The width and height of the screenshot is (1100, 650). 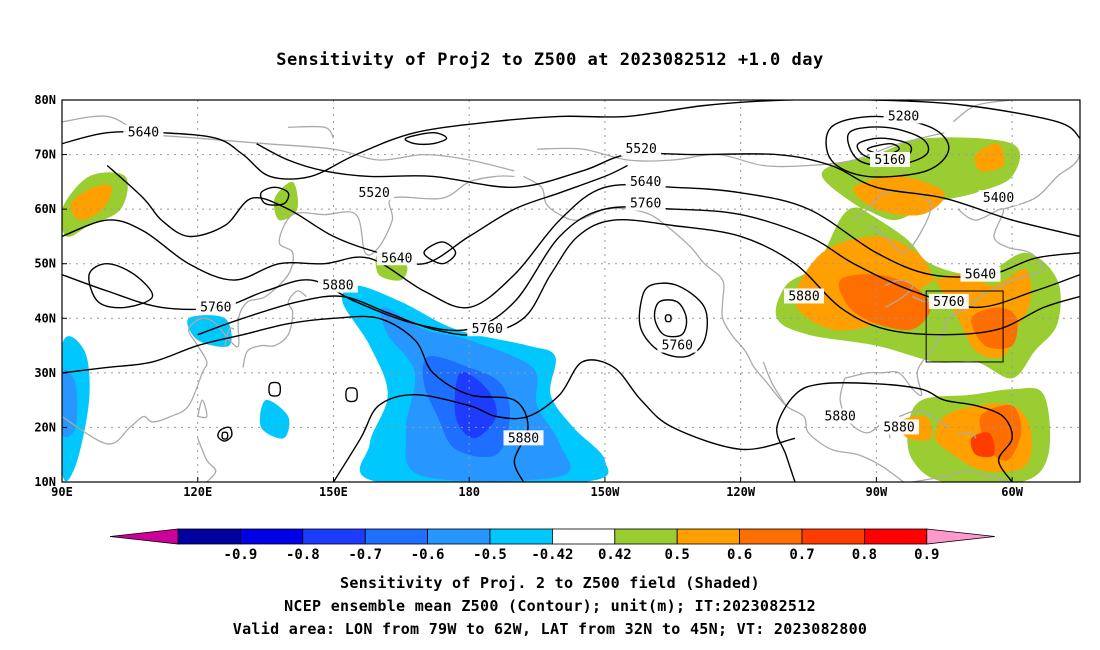 What do you see at coordinates (926, 555) in the screenshot?
I see `colorbar-tick-label: 0.9` at bounding box center [926, 555].